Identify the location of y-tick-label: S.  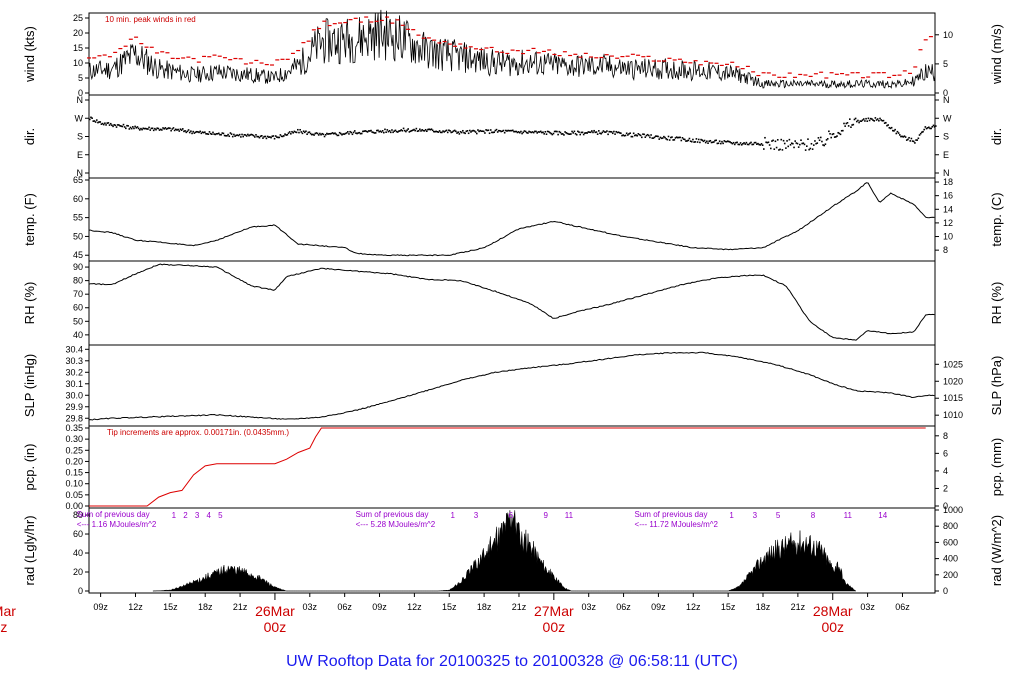
(80, 137).